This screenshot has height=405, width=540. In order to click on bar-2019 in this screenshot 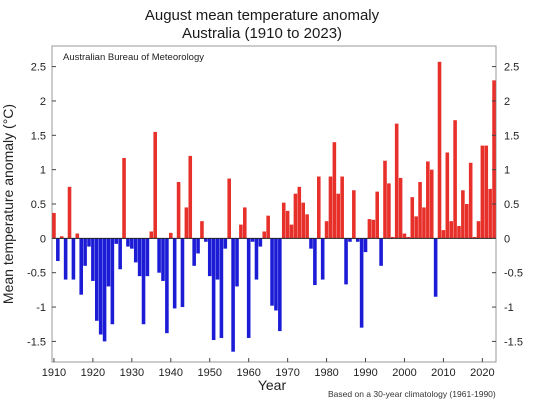, I will do `click(478, 230)`.